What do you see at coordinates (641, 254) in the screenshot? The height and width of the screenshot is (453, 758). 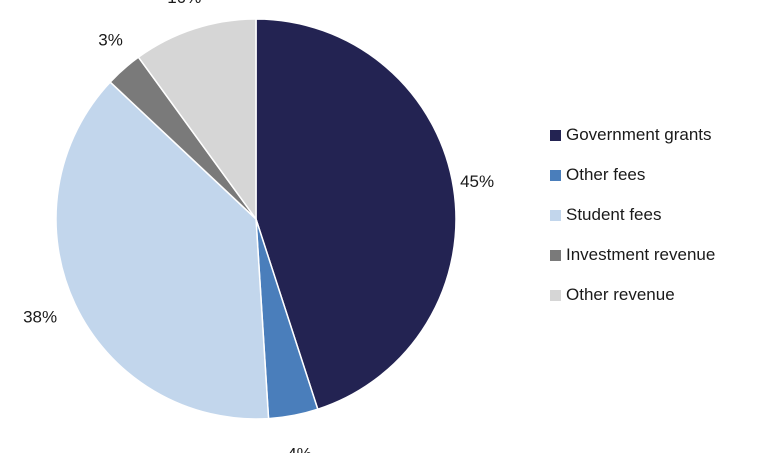 I see `legend-label: Investment revenue` at bounding box center [641, 254].